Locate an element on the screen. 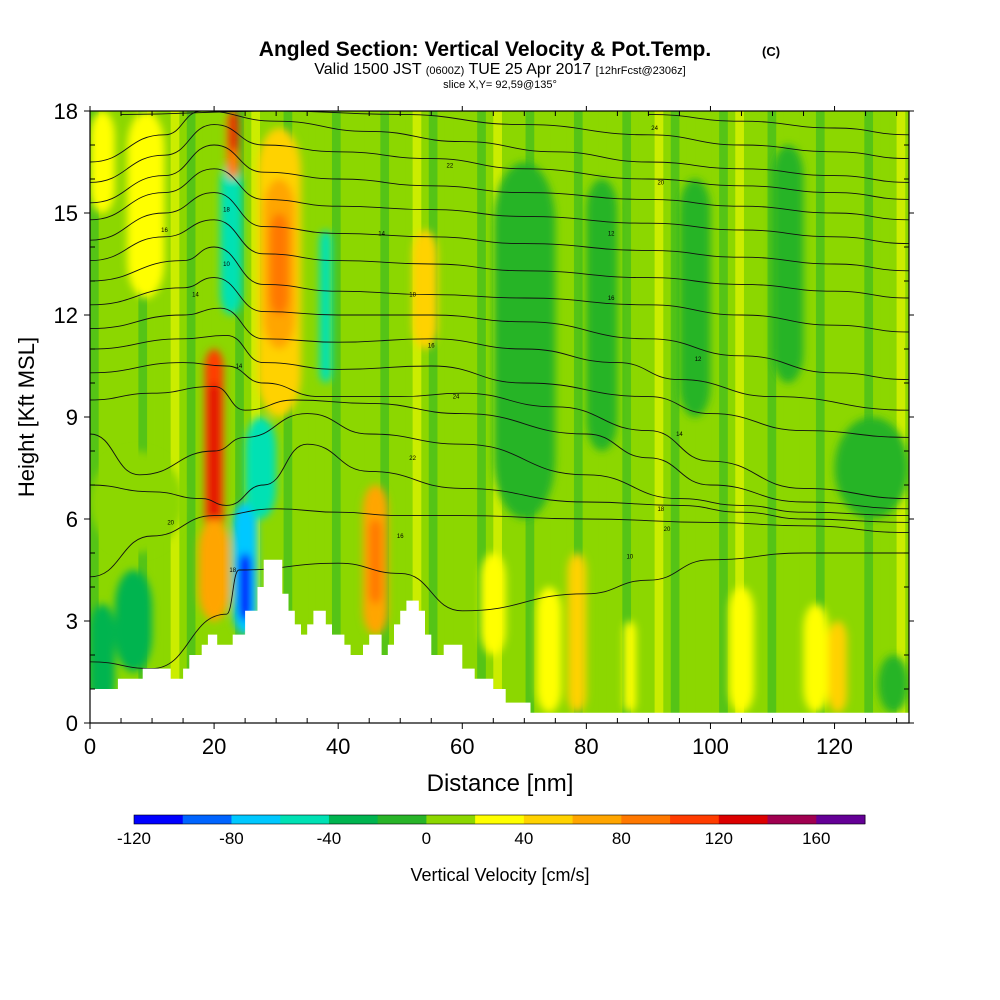  x-tick-label: 0 is located at coordinates (90, 746).